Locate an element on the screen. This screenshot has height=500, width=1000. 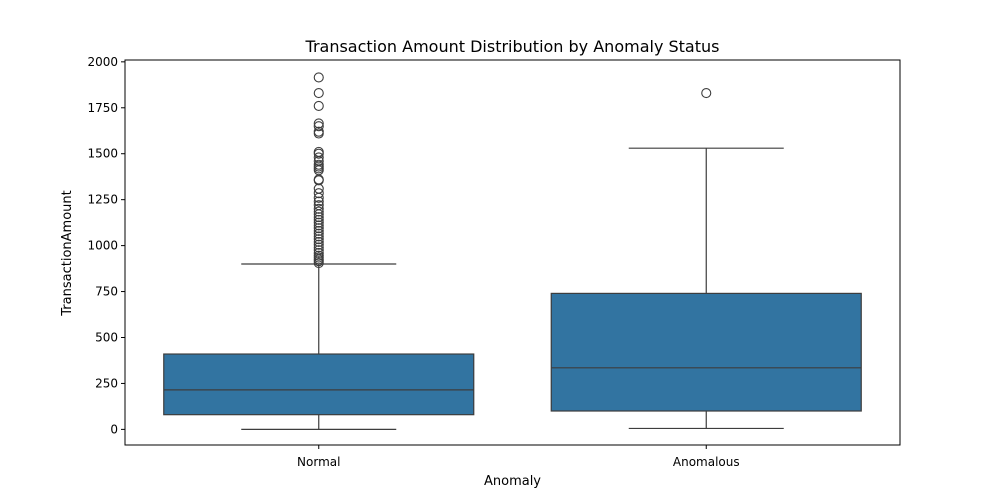
y-tick-label: 250 is located at coordinates (106, 383).